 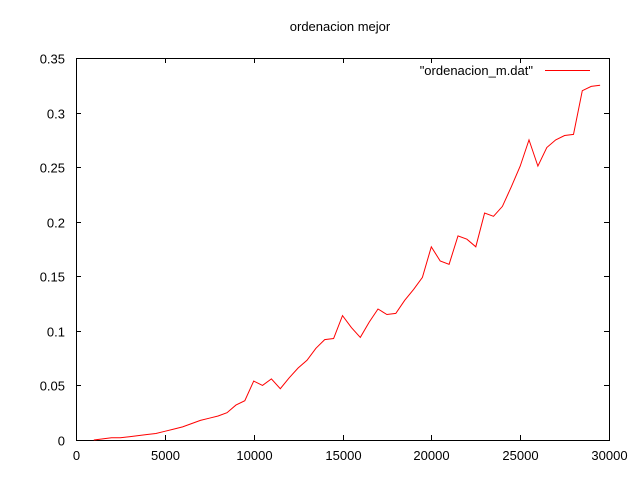 I want to click on legend: "ordenacion_m.dat", so click(x=505, y=70).